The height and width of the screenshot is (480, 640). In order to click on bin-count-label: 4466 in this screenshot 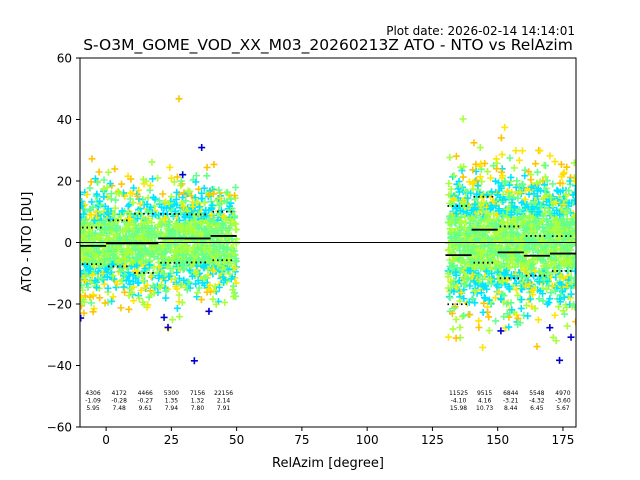, I will do `click(145, 393)`.